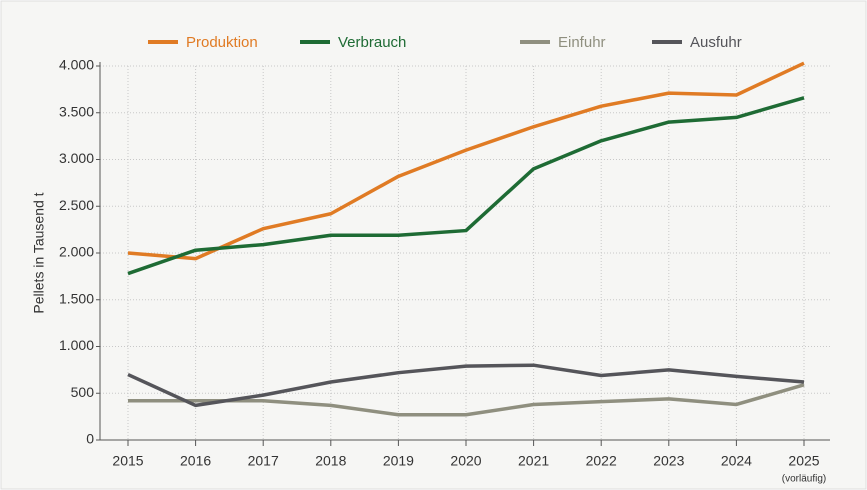 The height and width of the screenshot is (490, 867). I want to click on x-tick-label: 2021, so click(533, 461).